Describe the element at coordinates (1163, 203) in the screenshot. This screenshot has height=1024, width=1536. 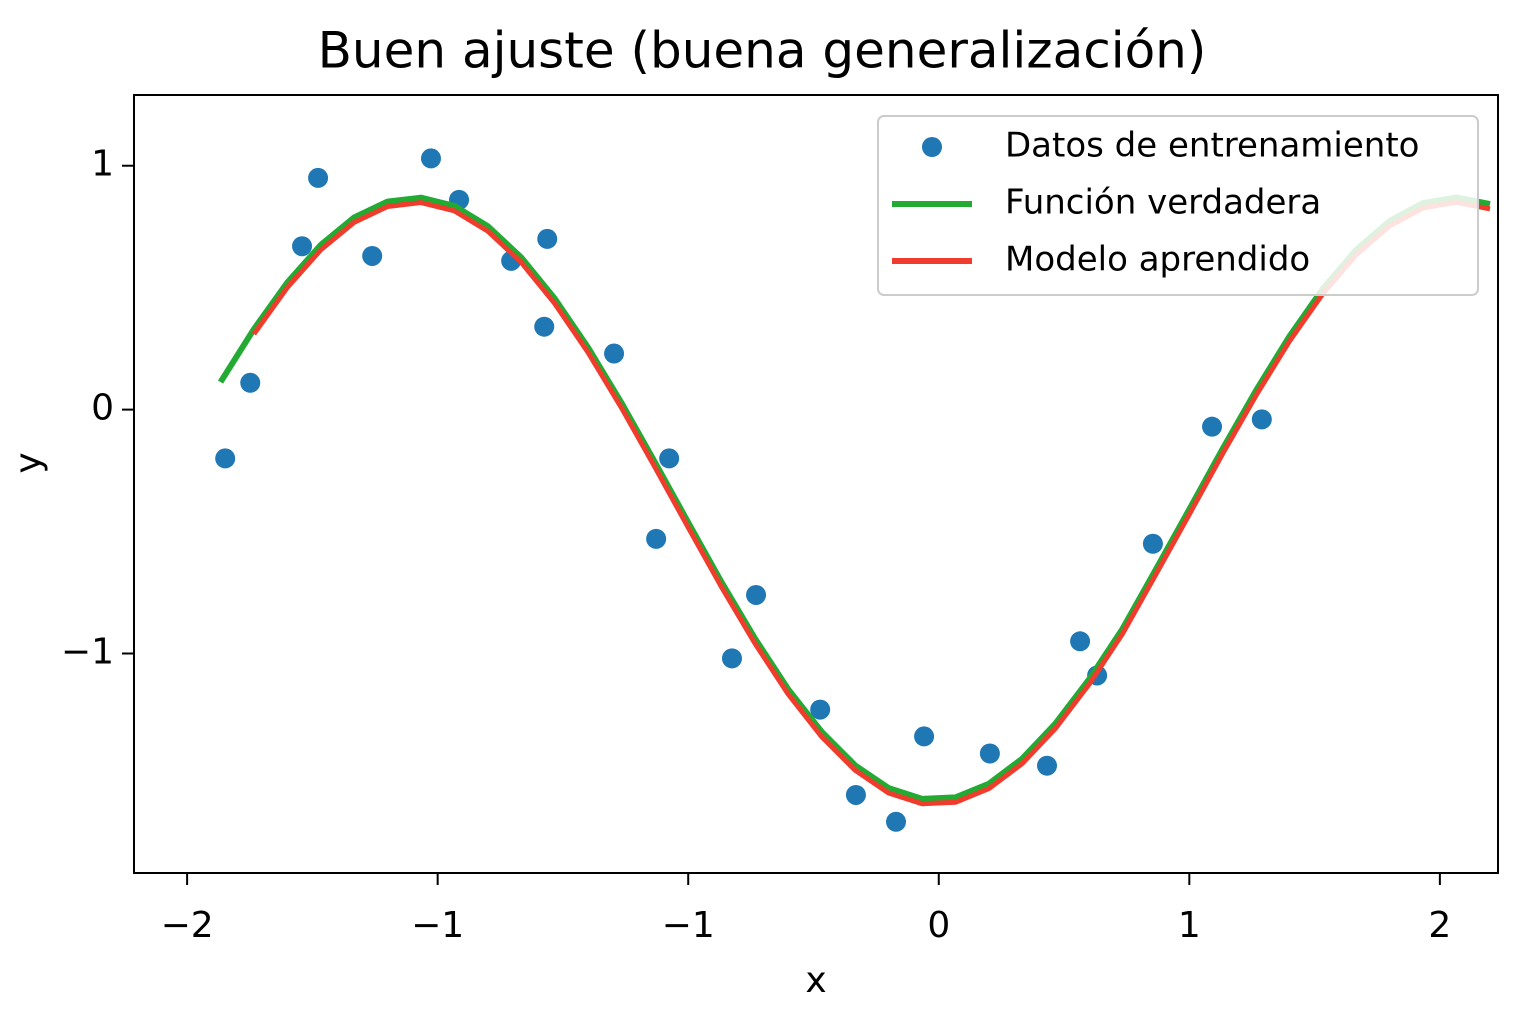
I see `legend-label: Función verdadera` at that location.